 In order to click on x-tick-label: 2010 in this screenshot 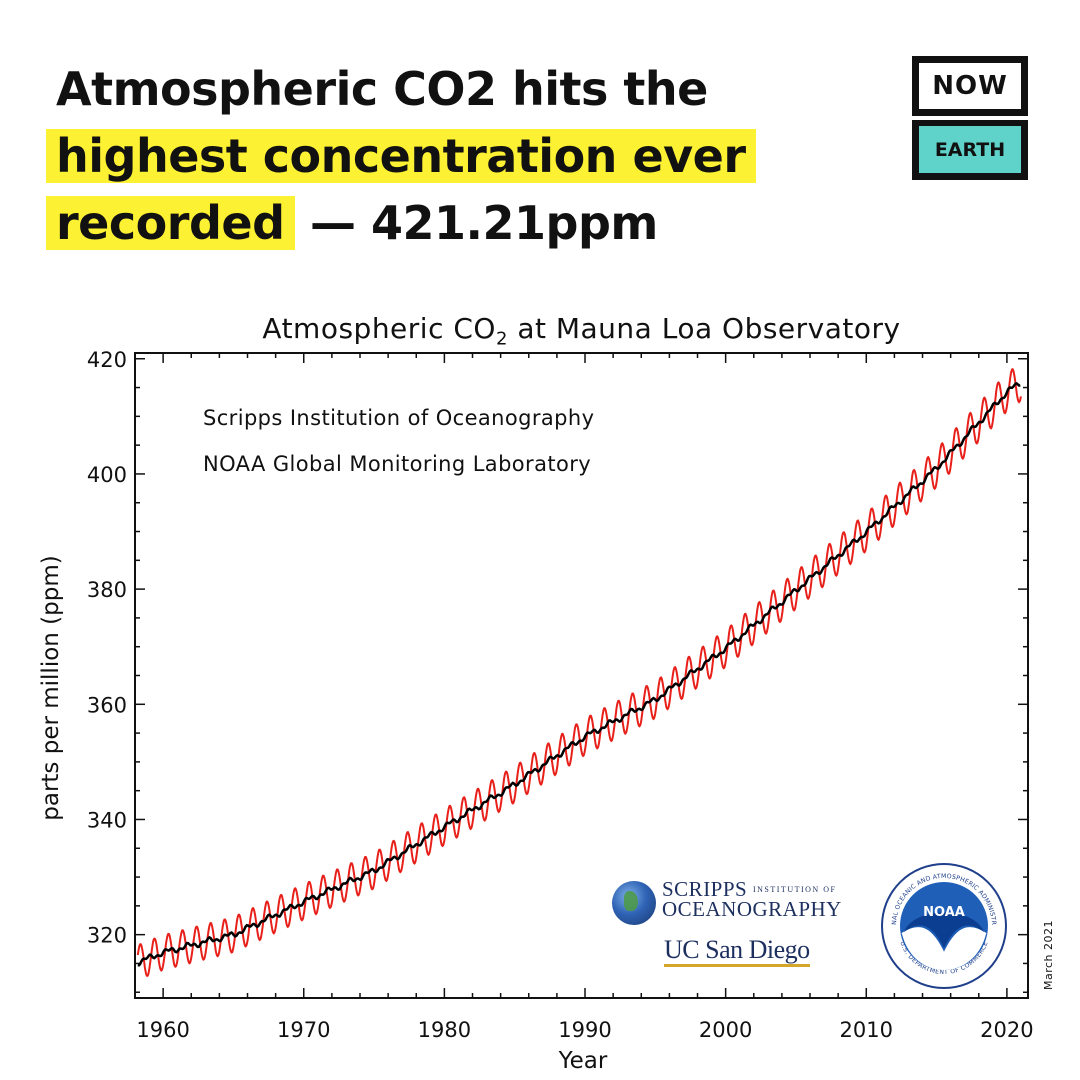, I will do `click(866, 1030)`.